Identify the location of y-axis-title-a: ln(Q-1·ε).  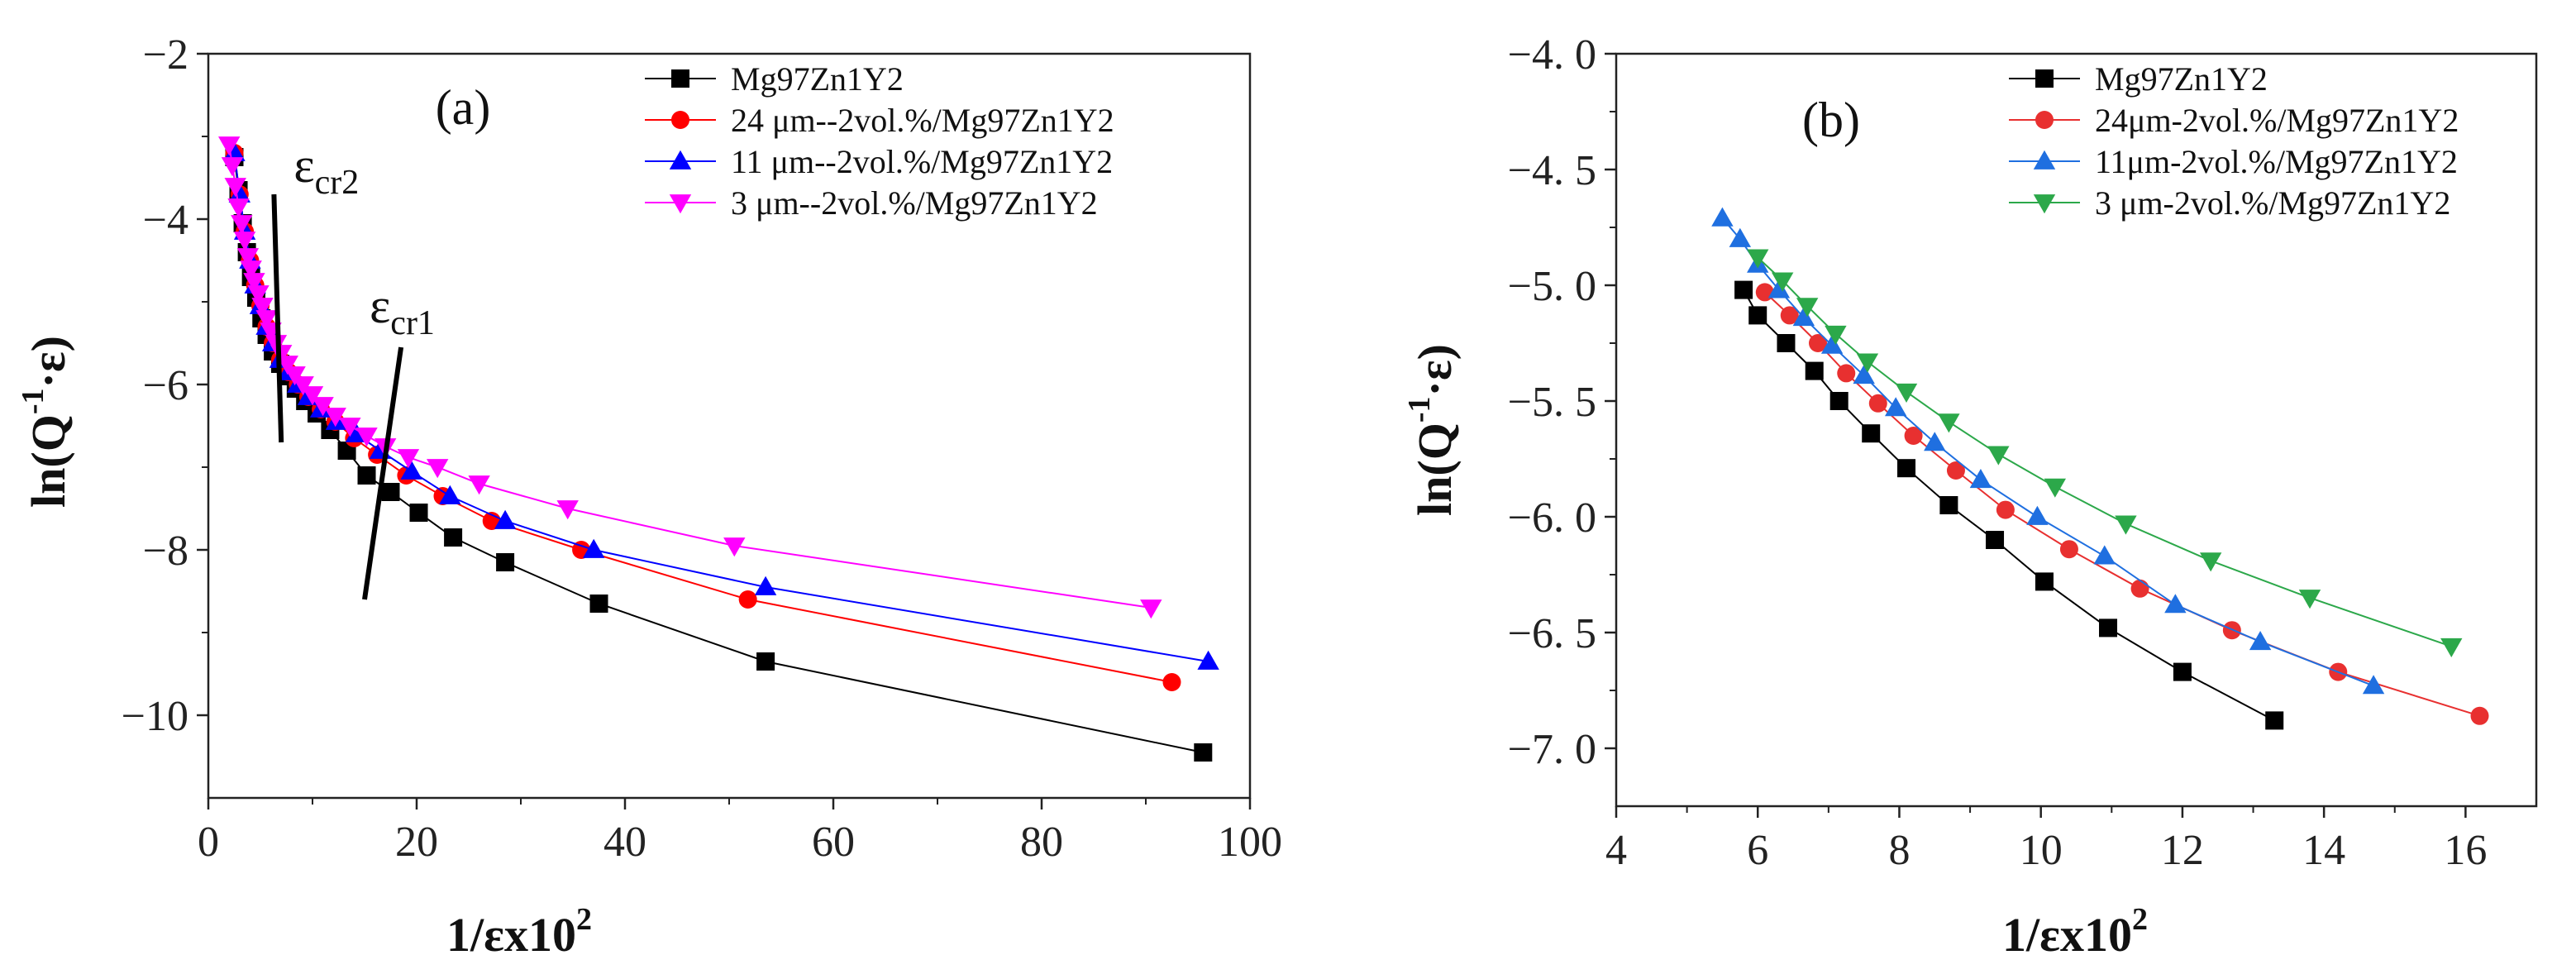
(45, 422).